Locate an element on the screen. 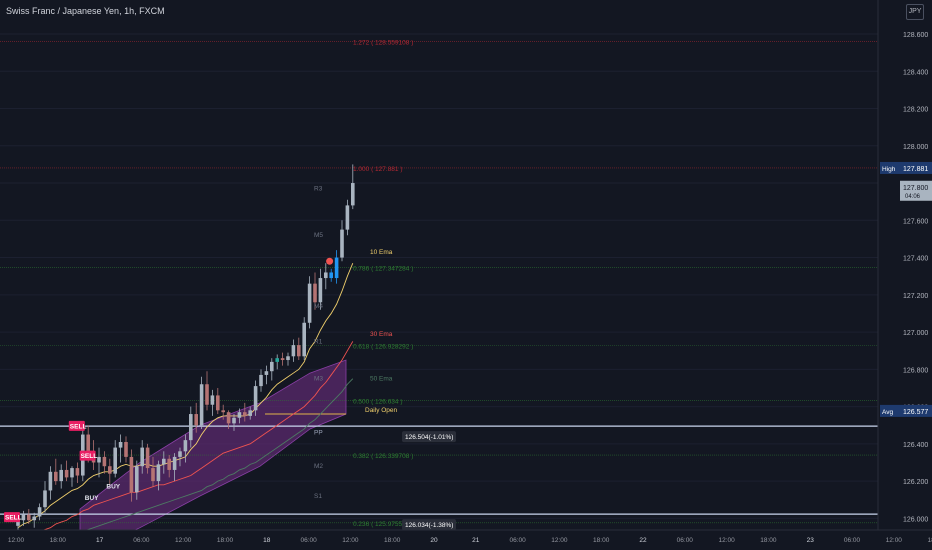  measure-label: 126.034(-1.38%) is located at coordinates (429, 525).